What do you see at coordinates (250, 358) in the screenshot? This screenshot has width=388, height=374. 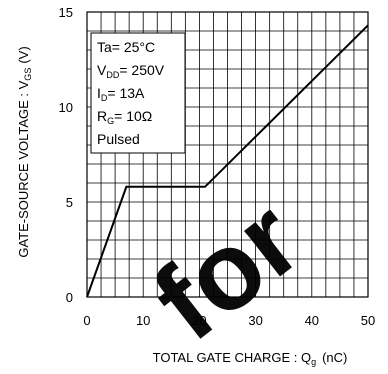 I see `x-axis-label: TOTAL GATE CHARGE : Qg (nC)` at bounding box center [250, 358].